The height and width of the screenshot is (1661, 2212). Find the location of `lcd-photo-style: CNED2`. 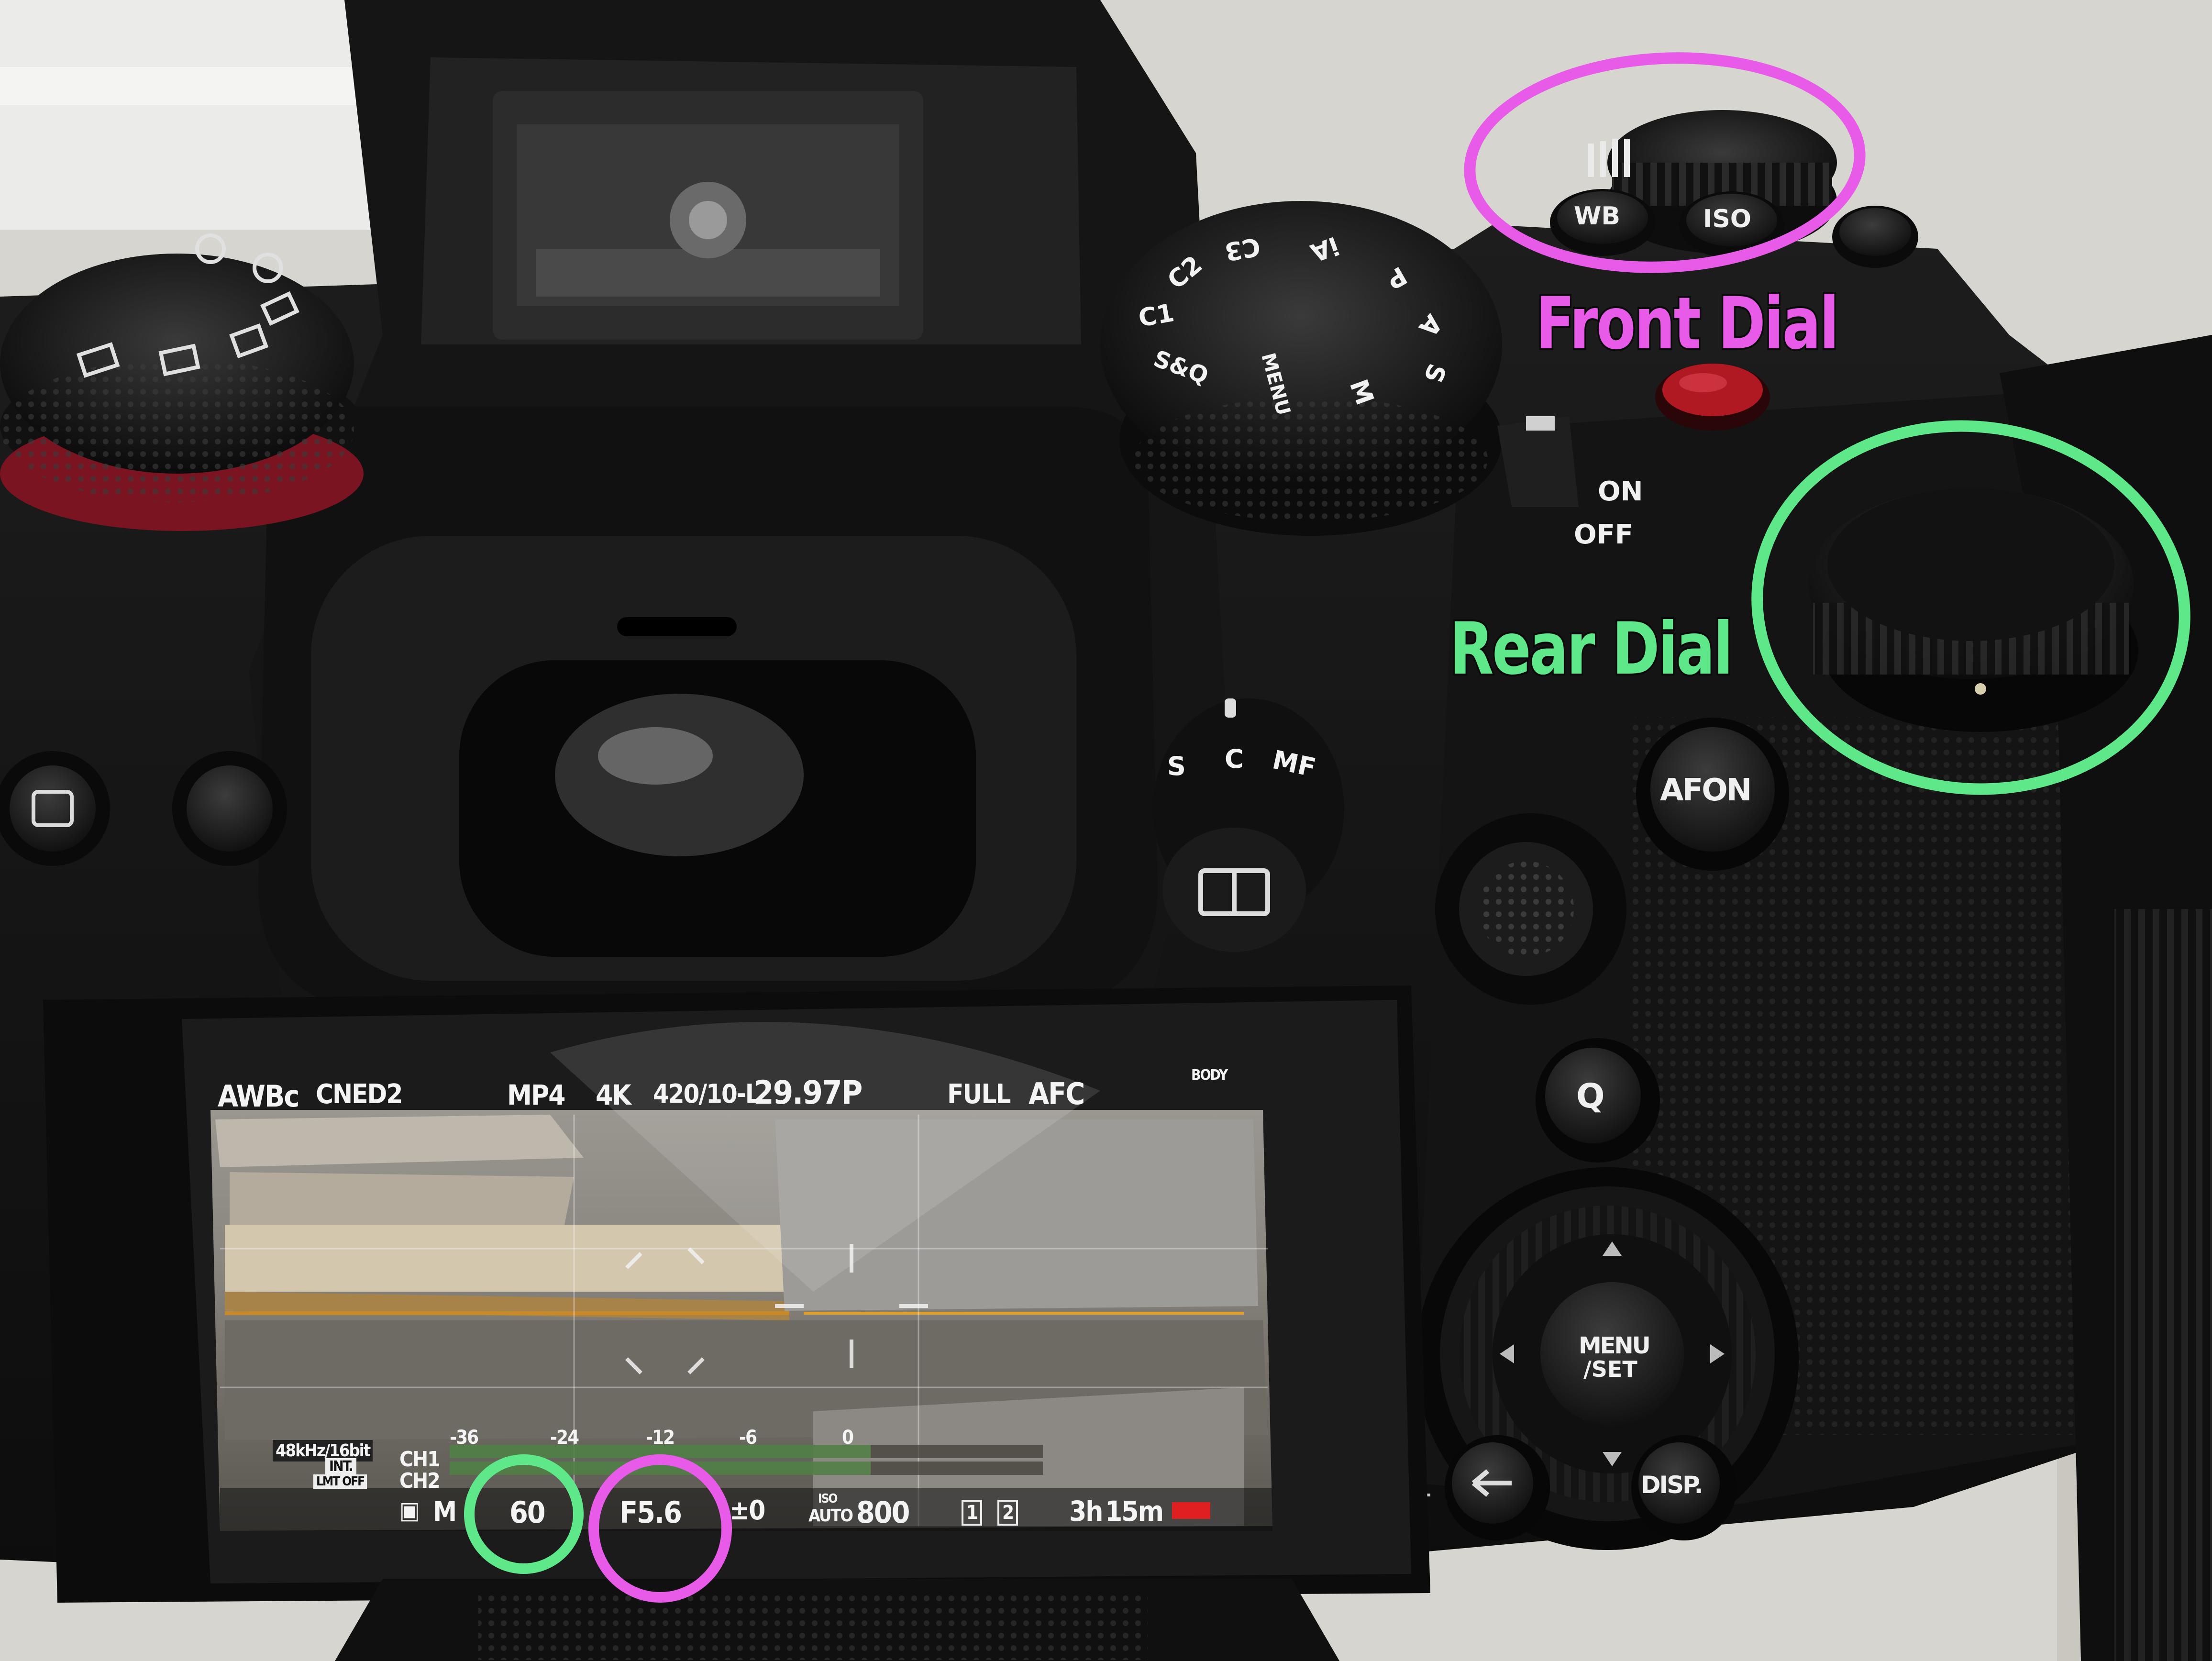

lcd-photo-style: CNED2 is located at coordinates (359, 1095).